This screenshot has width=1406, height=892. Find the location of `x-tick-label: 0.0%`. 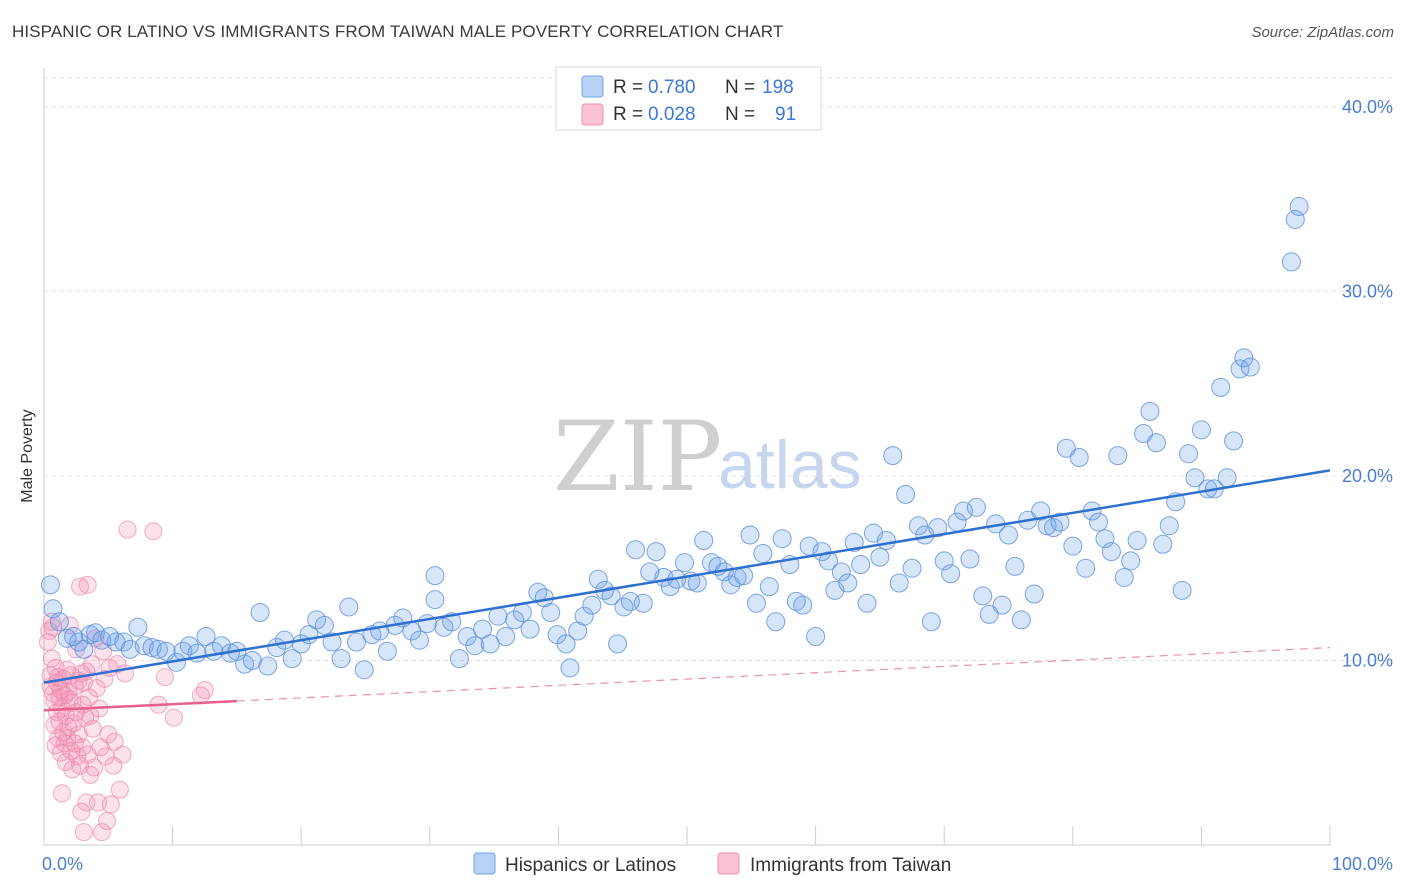

x-tick-label: 0.0% is located at coordinates (62, 864).